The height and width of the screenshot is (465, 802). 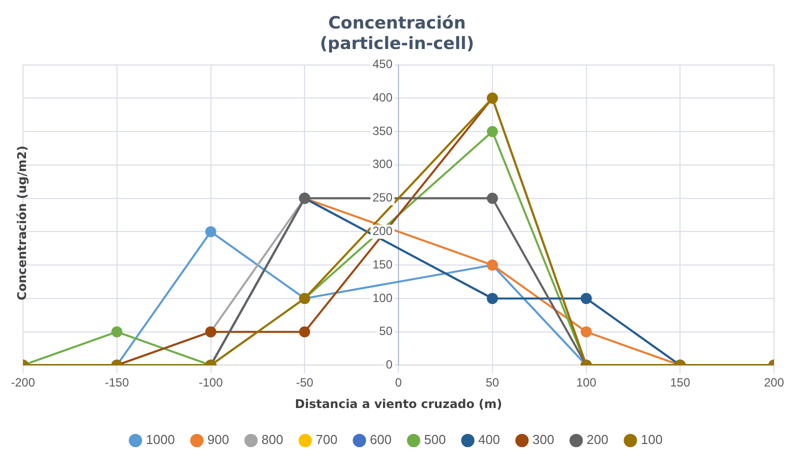 What do you see at coordinates (397, 34) in the screenshot?
I see `chart-title: Concentración (particle-in-cell)` at bounding box center [397, 34].